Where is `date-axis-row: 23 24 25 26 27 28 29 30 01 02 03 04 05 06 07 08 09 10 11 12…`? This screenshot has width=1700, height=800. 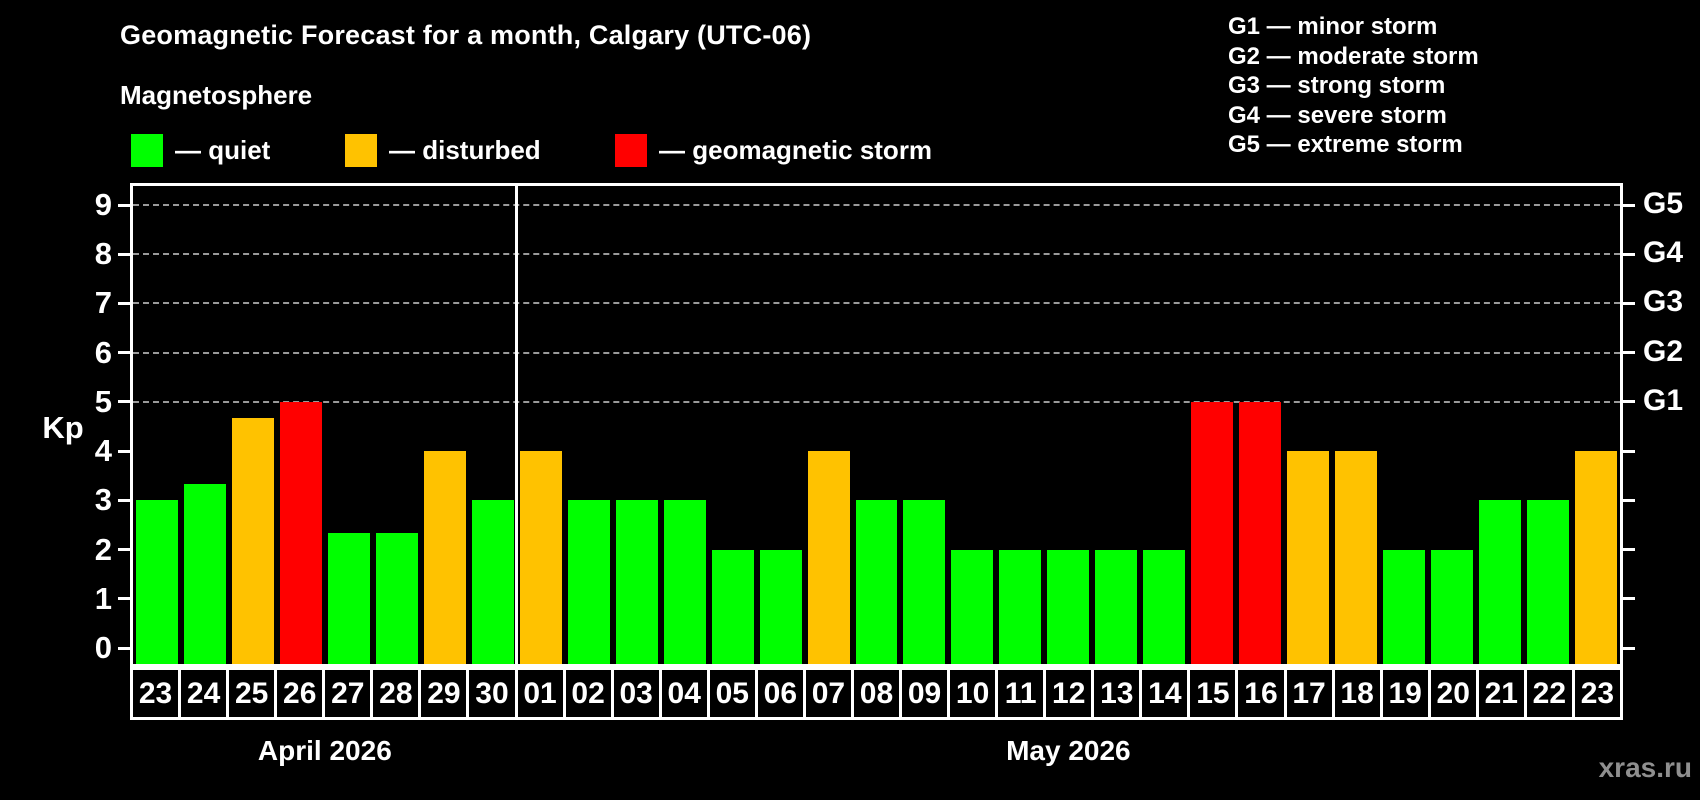 date-axis-row: 23 24 25 26 27 28 29 30 01 02 03 04 05 06 07 08 09 10 11 12… is located at coordinates (876, 693).